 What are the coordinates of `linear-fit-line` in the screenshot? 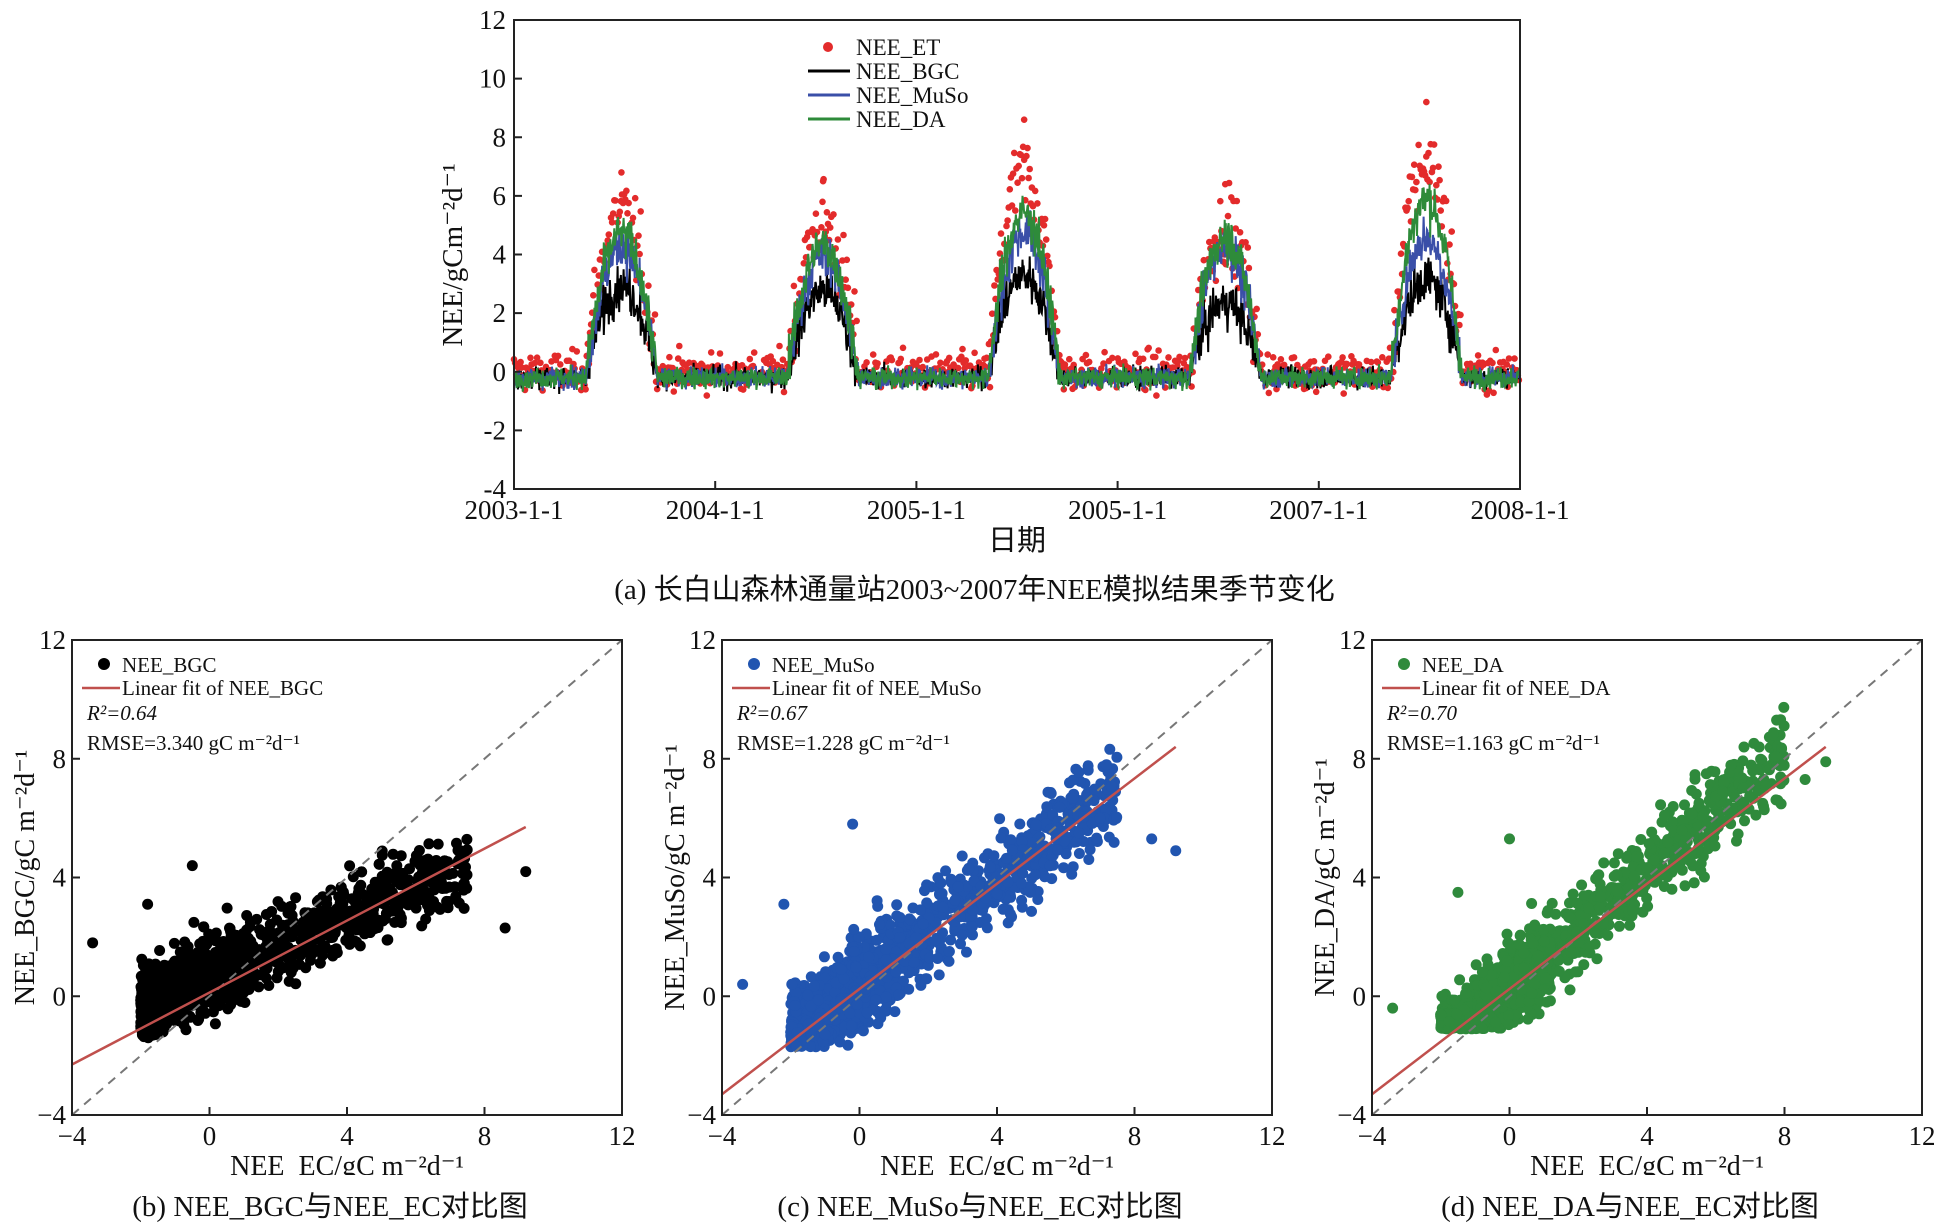 It's located at (949, 920).